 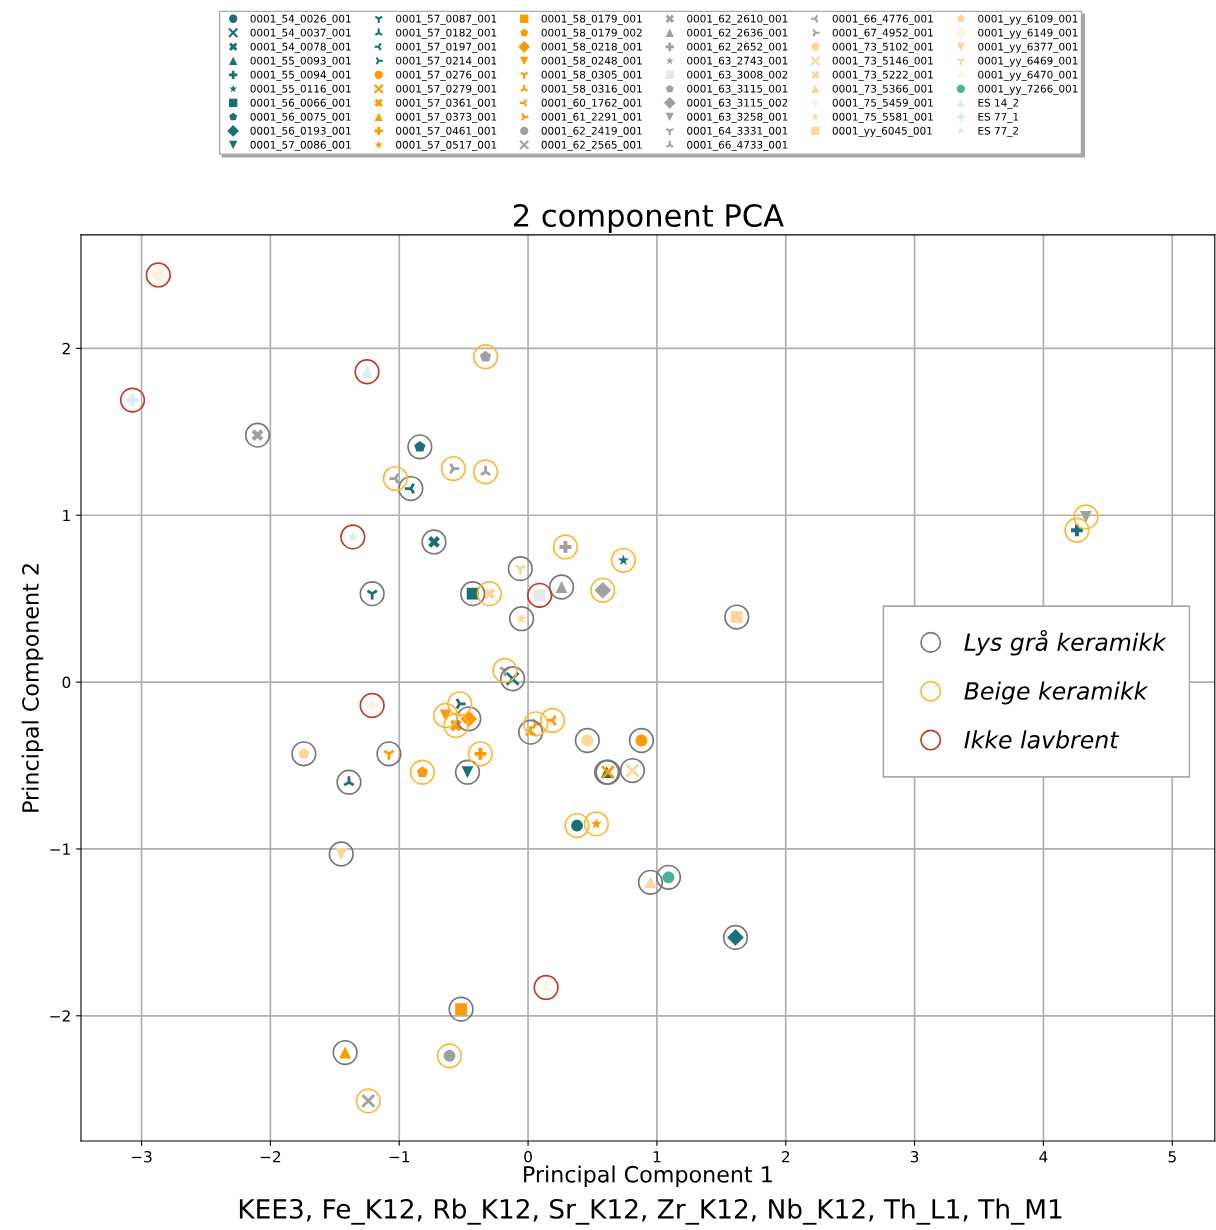 I want to click on legend-label: 0001_57_0279_001, so click(x=446, y=89).